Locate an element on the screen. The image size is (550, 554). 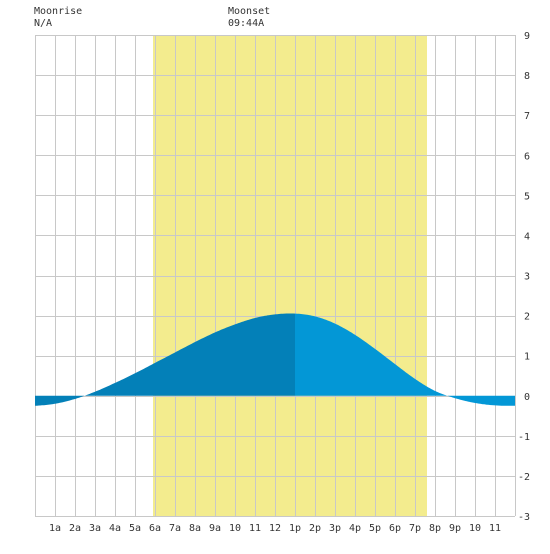
y-tick-label: 8 is located at coordinates (527, 76).